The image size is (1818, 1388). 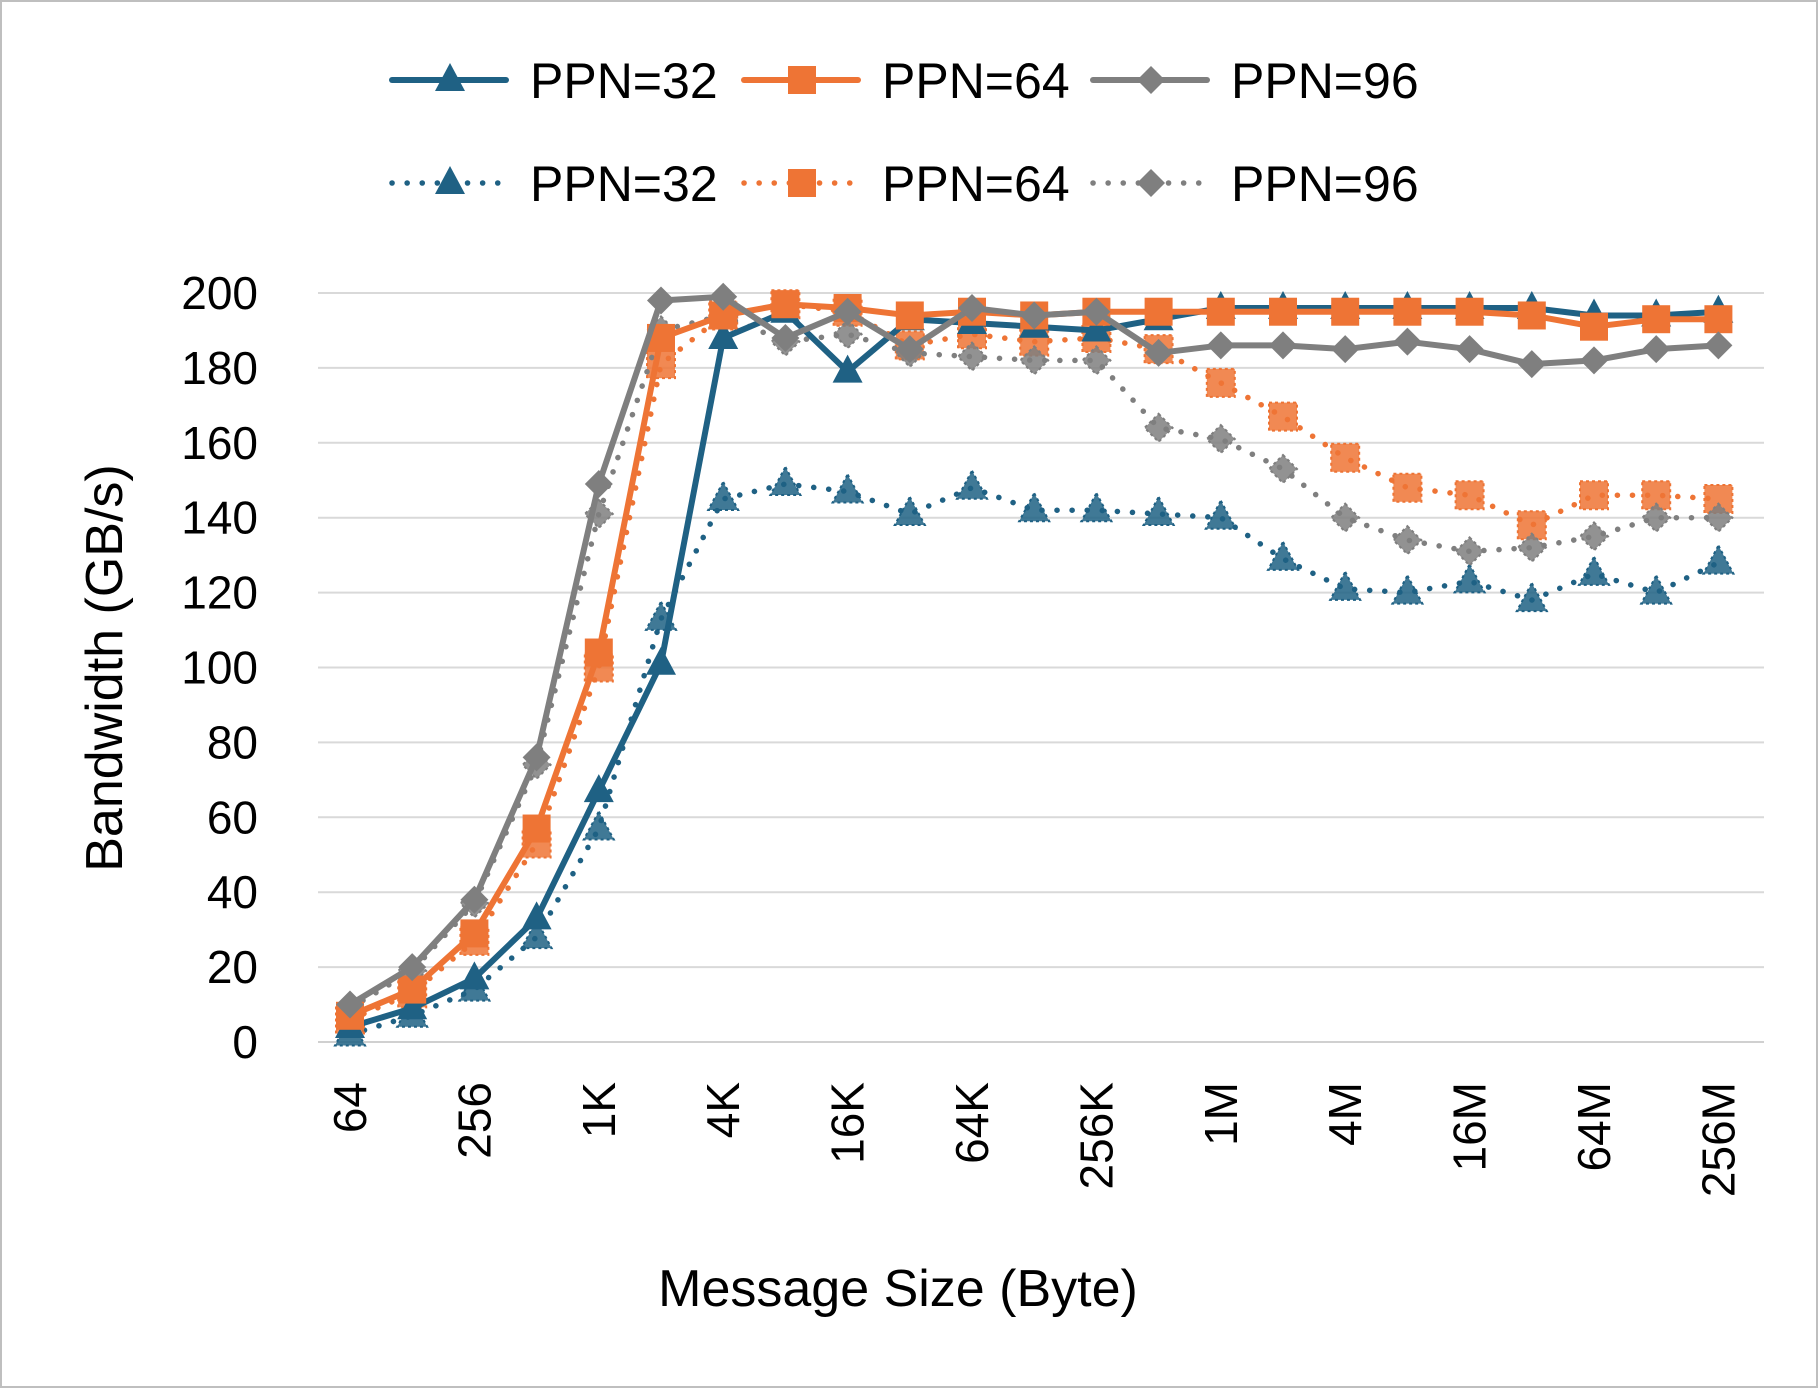 I want to click on y-tick-label: 100, so click(x=219, y=668).